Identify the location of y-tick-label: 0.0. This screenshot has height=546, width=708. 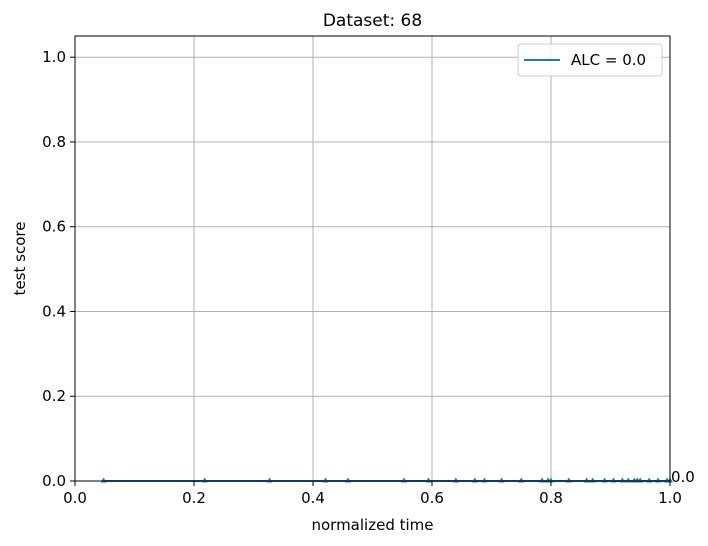
(54, 481).